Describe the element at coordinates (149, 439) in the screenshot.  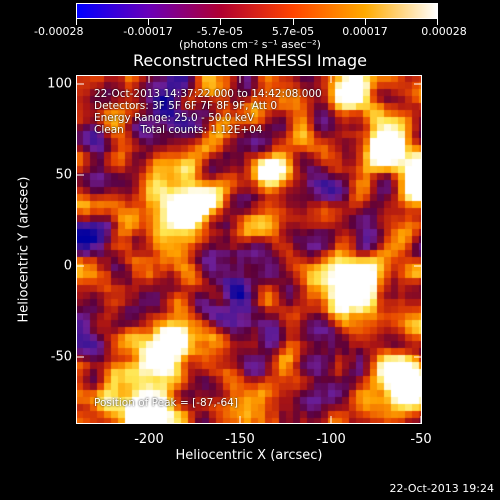
I see `x-tick-label: -200` at that location.